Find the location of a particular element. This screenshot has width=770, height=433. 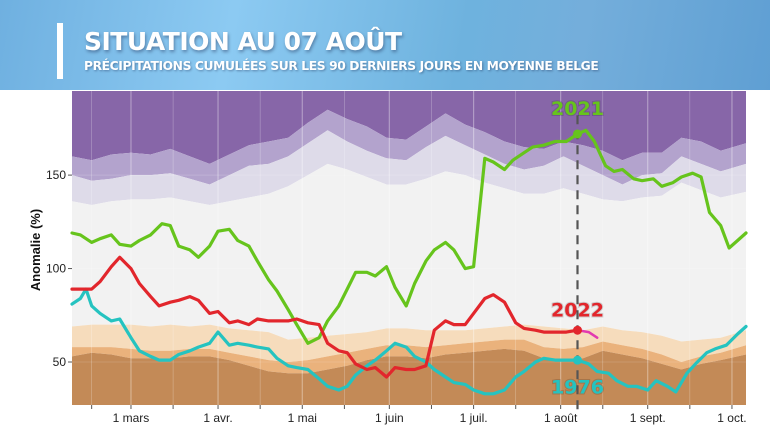

x-tick-label: 1 oct. is located at coordinates (731, 418).